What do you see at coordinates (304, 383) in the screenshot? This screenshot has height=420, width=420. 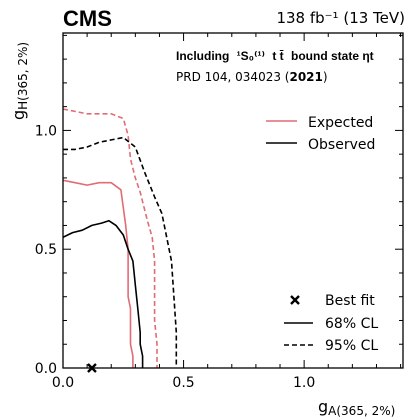 I see `x-tick-label: 1.0` at bounding box center [304, 383].